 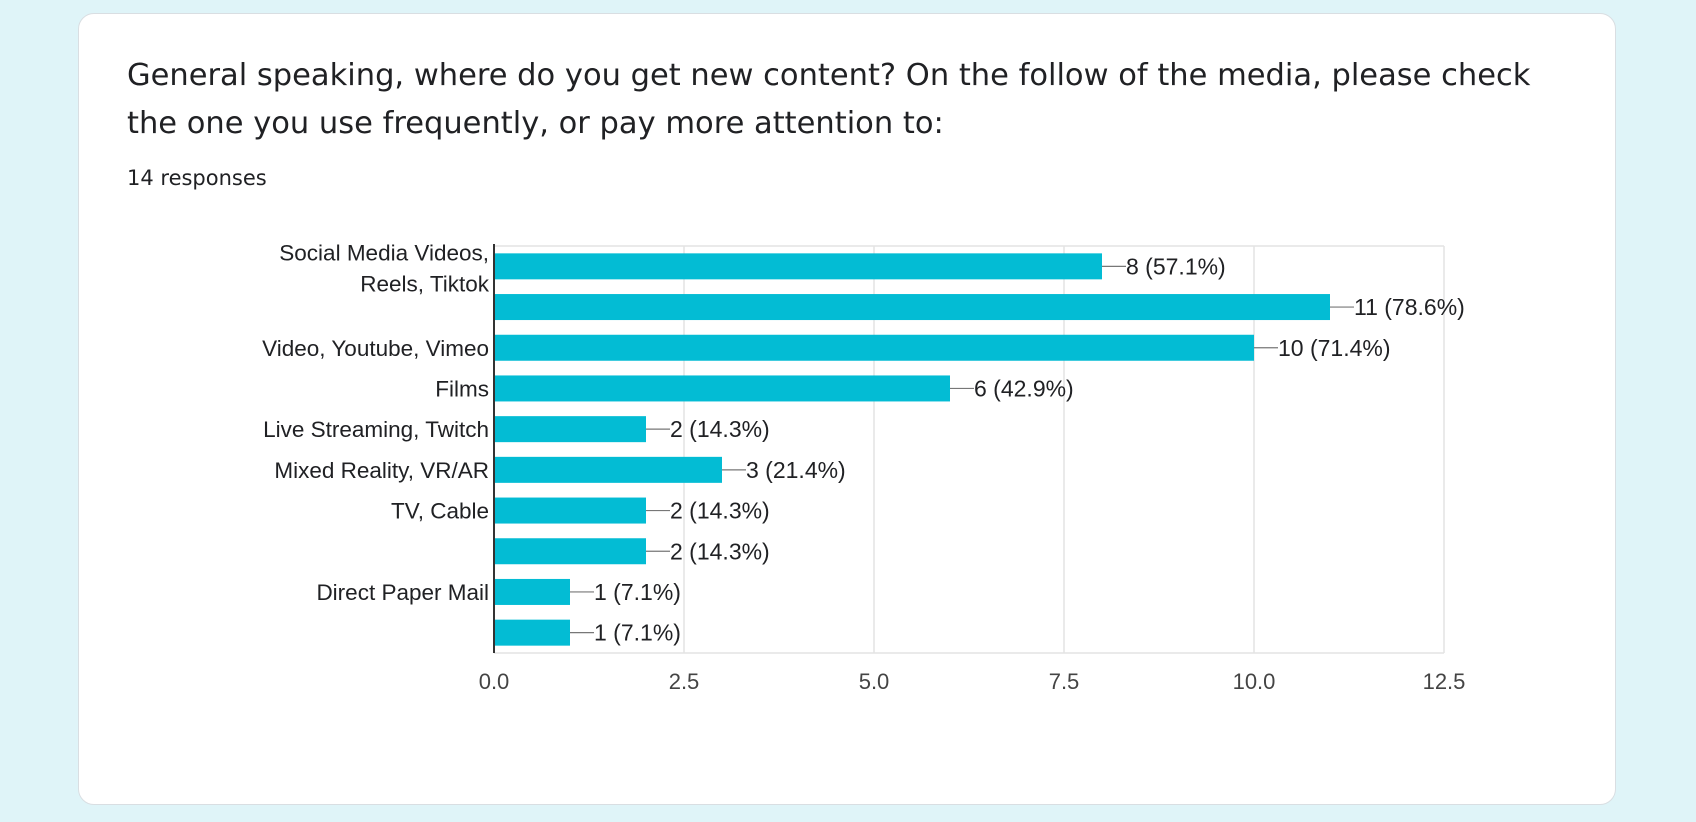 What do you see at coordinates (384, 268) in the screenshot?
I see `category-label: Social Media Videos, Reels, Tiktok` at bounding box center [384, 268].